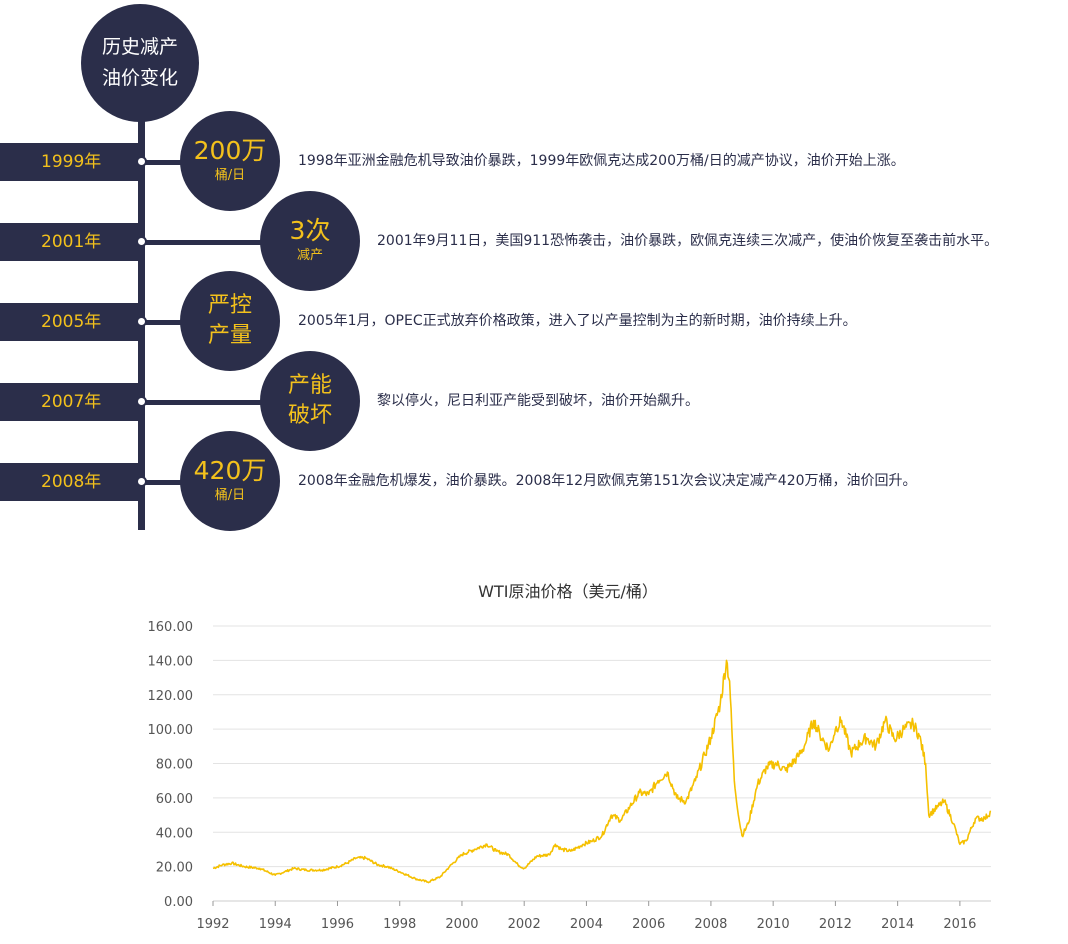  What do you see at coordinates (524, 924) in the screenshot?
I see `x-tick-label: 2002` at bounding box center [524, 924].